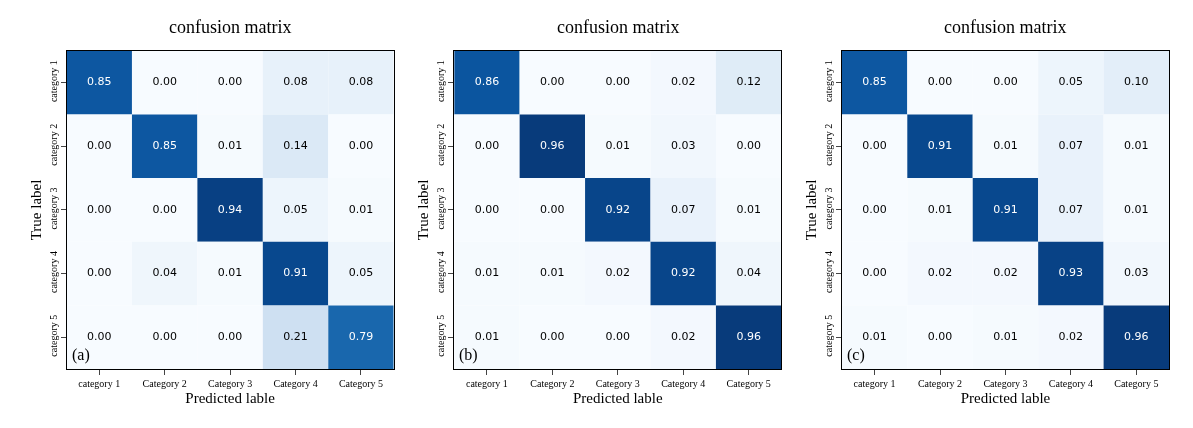 The width and height of the screenshot is (1193, 428). What do you see at coordinates (230, 209) in the screenshot?
I see `data-label: 0.94` at bounding box center [230, 209].